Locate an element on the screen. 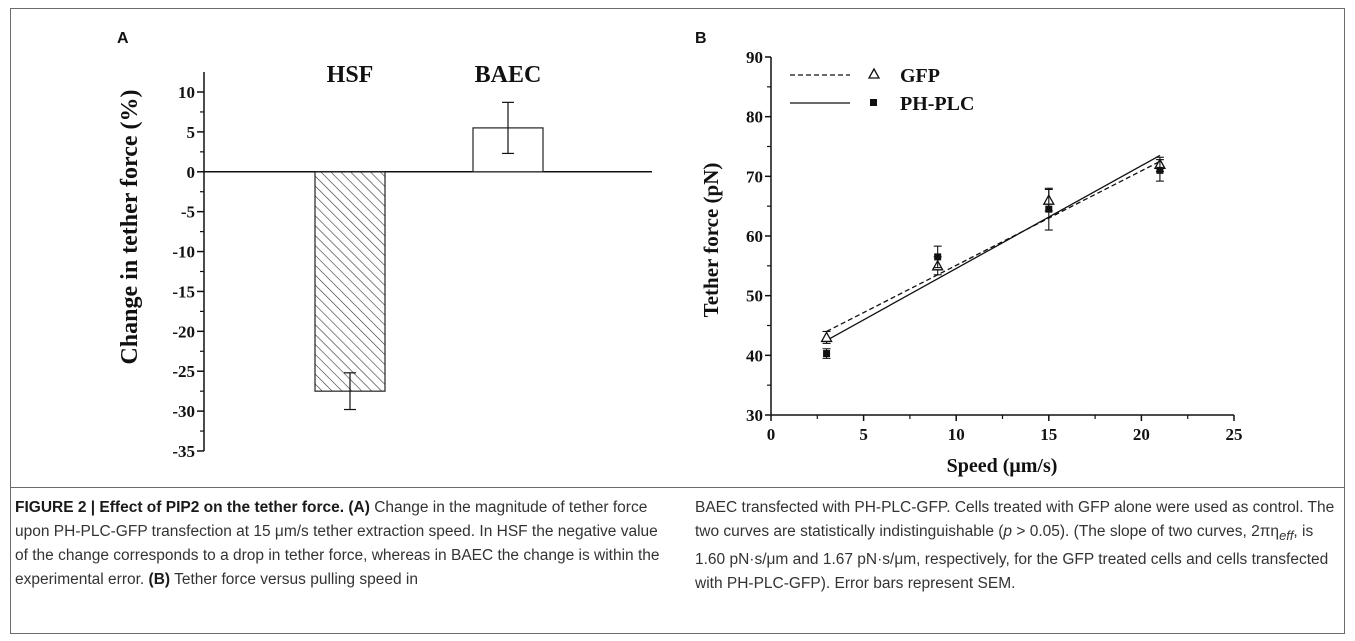 The height and width of the screenshot is (641, 1355). y-tick-label-b: 30 is located at coordinates (754, 415).